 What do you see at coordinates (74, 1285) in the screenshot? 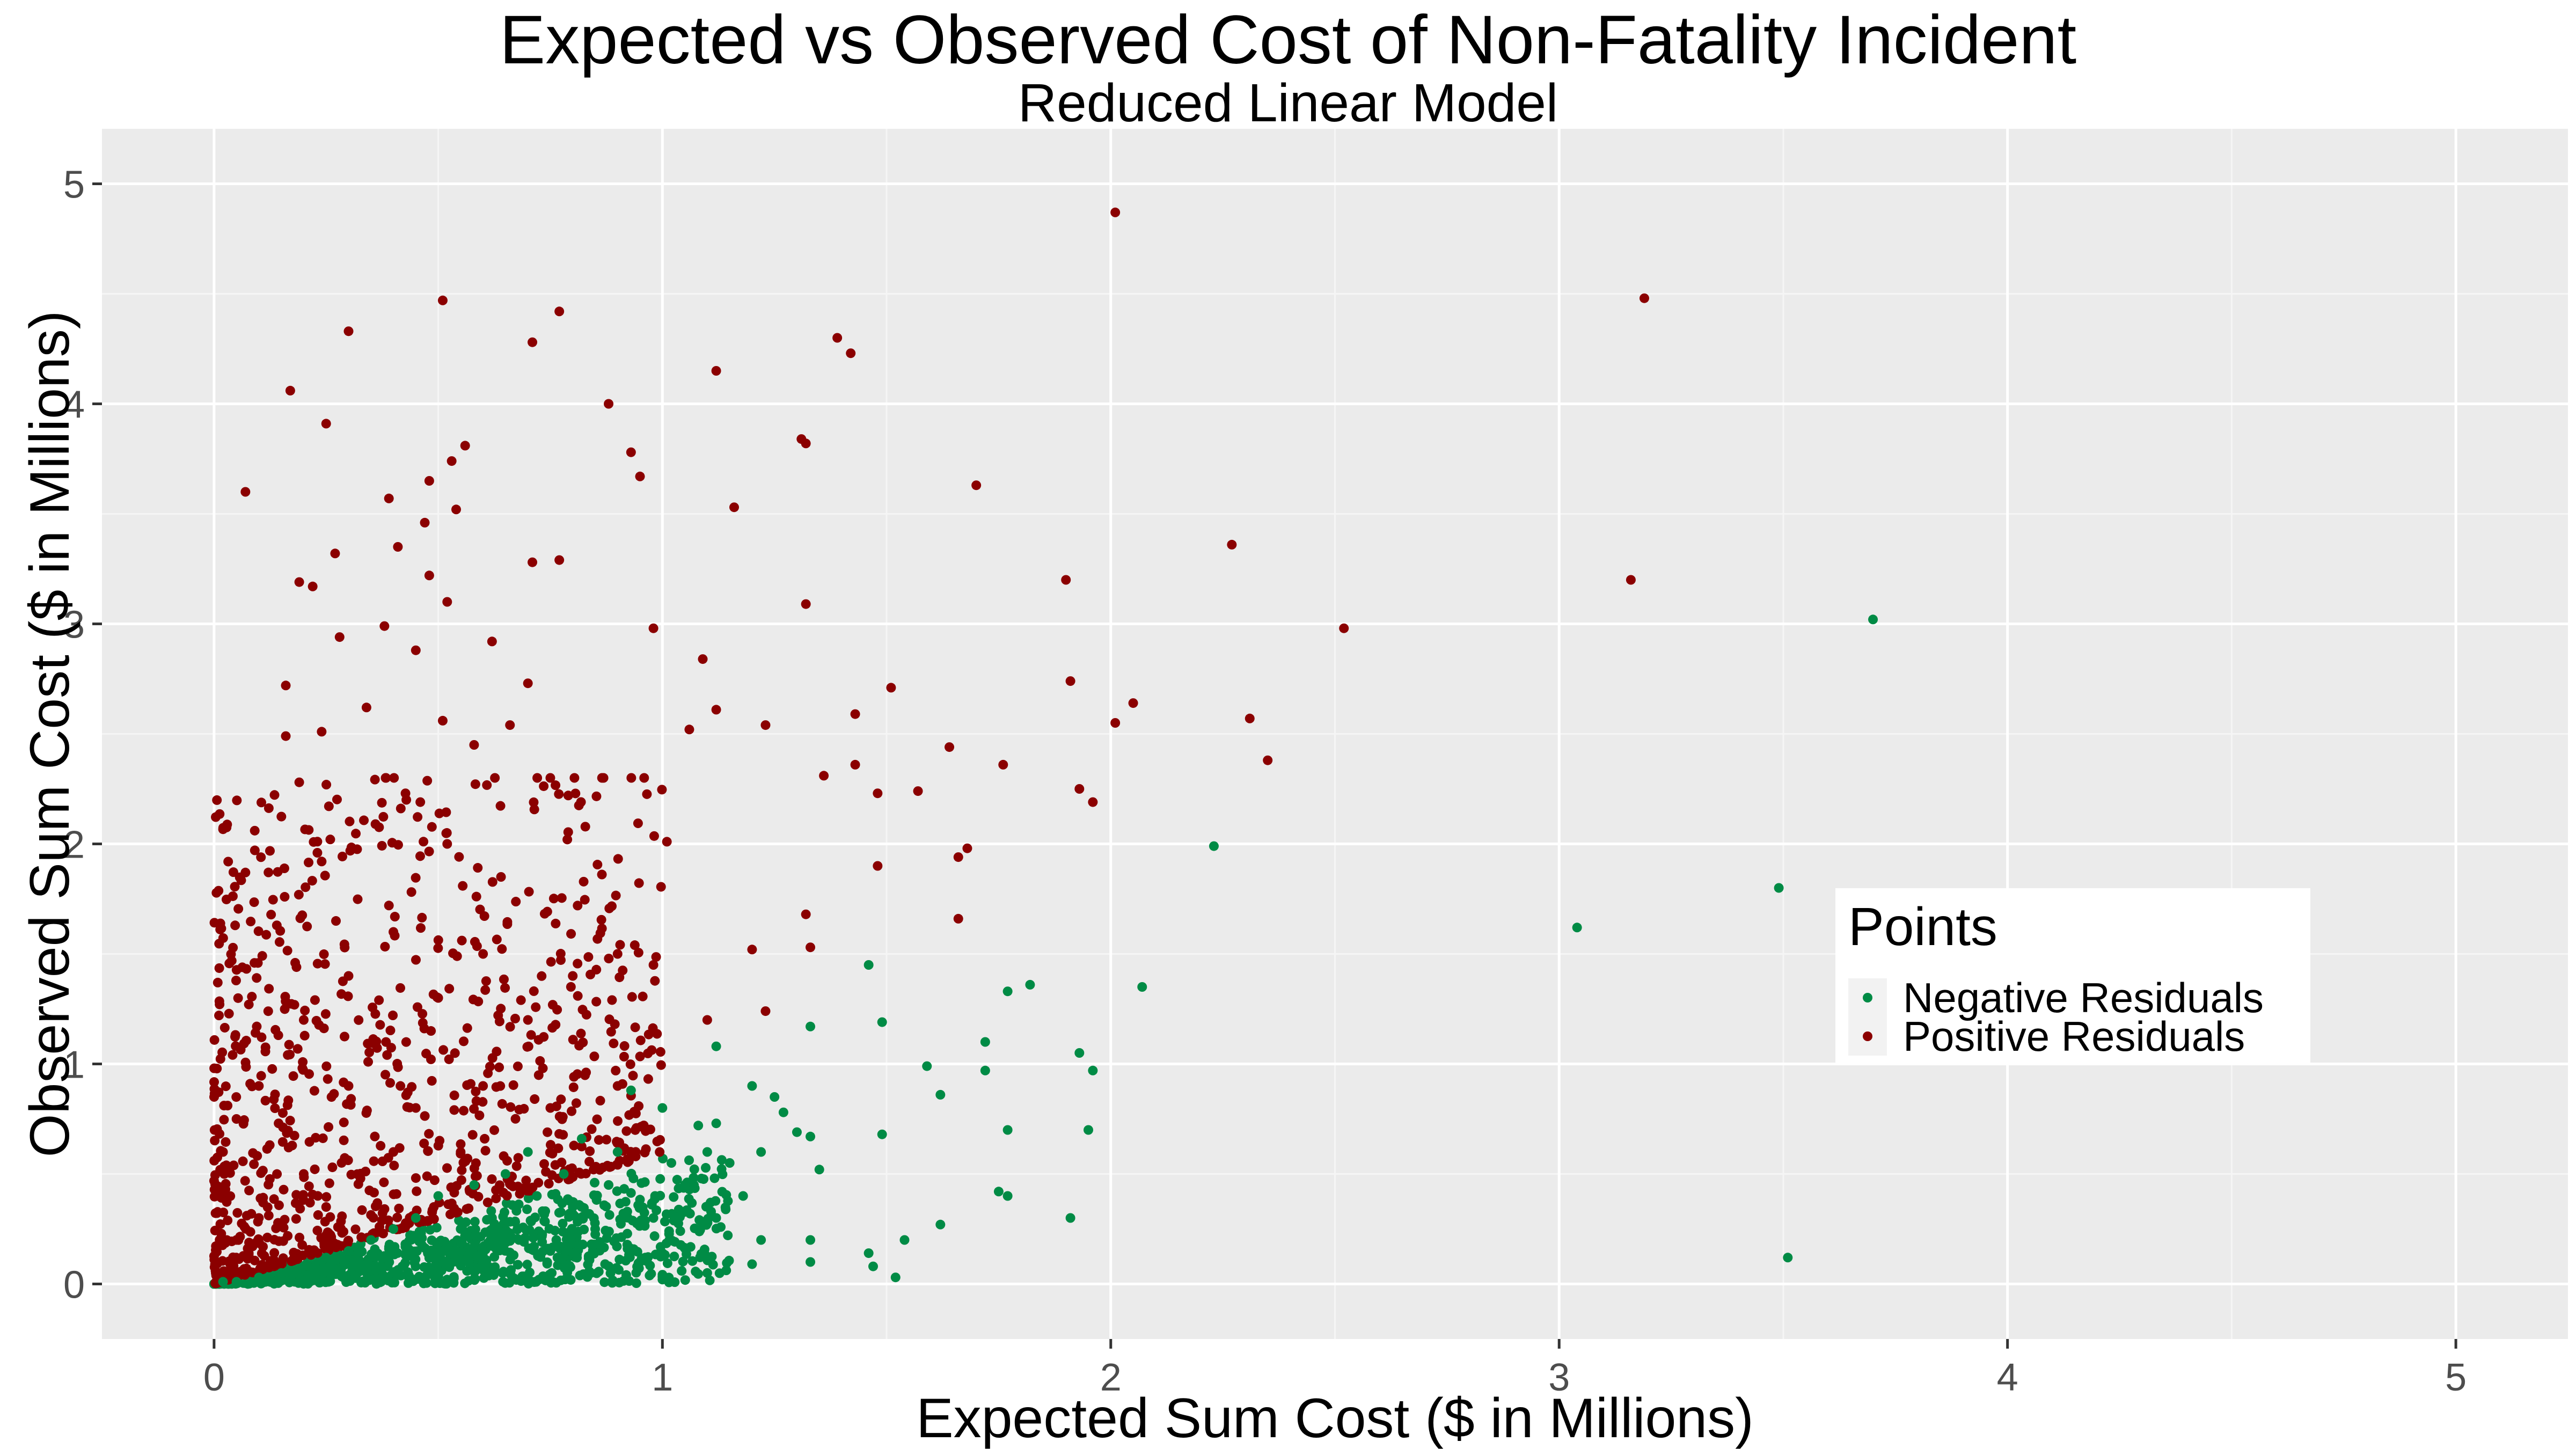
I see `y-tick-label: 0` at bounding box center [74, 1285].